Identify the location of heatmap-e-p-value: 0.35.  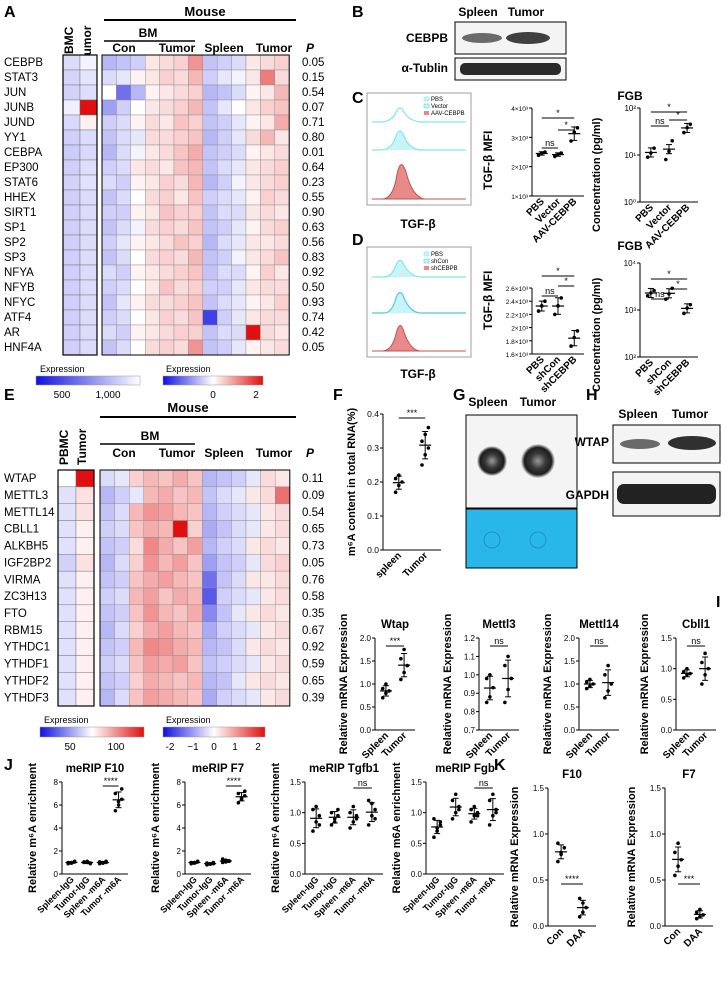
(313, 614).